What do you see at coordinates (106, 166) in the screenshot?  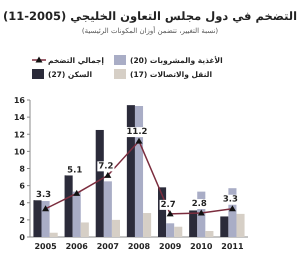 I see `data-label: 7.2` at bounding box center [106, 166].